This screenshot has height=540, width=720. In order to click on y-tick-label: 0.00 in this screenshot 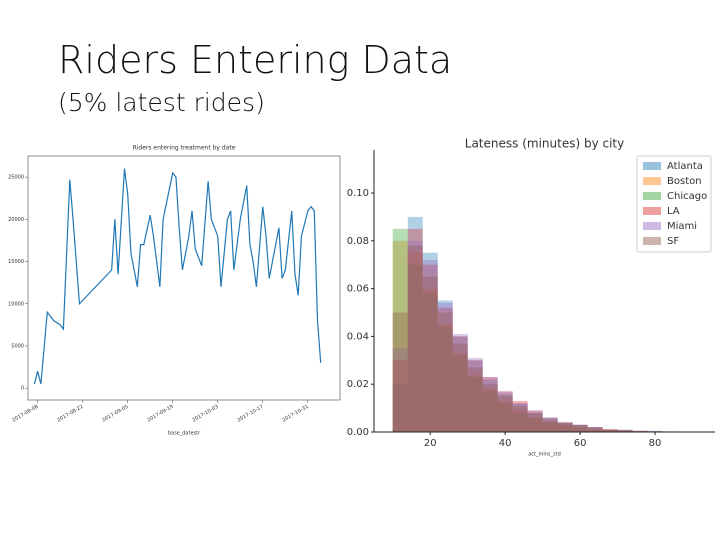, I will do `click(358, 432)`.